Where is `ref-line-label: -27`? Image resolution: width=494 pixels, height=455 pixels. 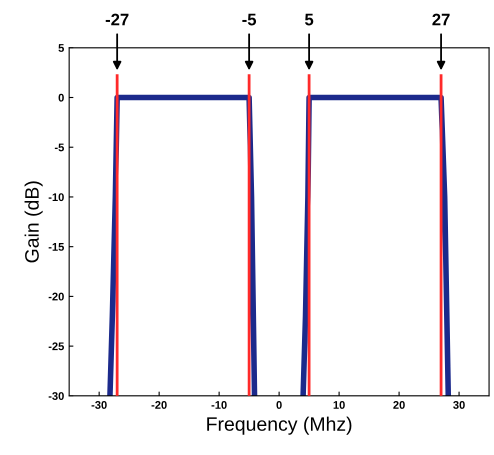
ref-line-label: -27 is located at coordinates (117, 20).